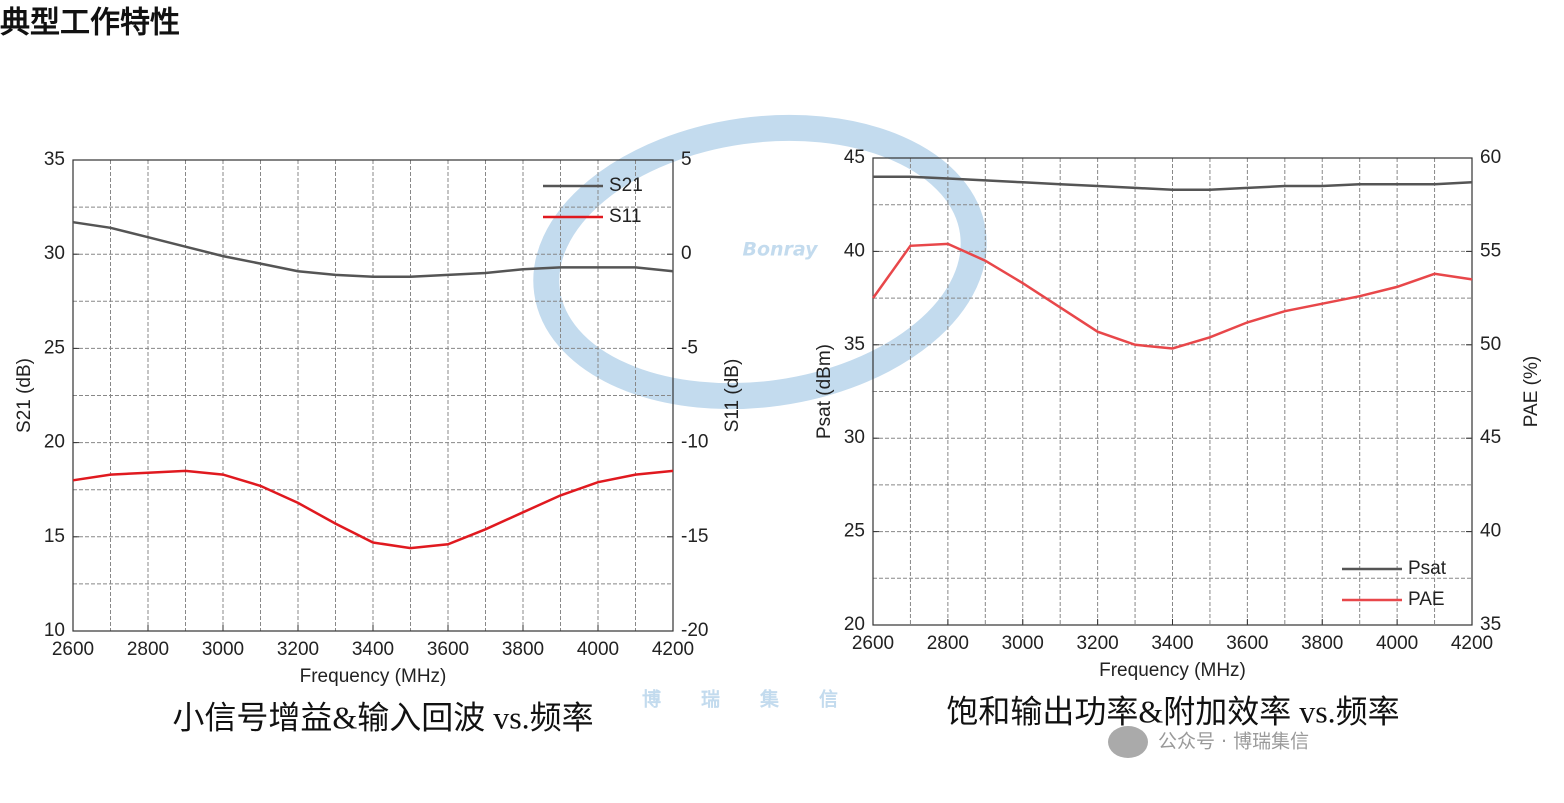 The height and width of the screenshot is (803, 1564). What do you see at coordinates (24, 395) in the screenshot?
I see `y-axis-label: S21 (dB)` at bounding box center [24, 395].